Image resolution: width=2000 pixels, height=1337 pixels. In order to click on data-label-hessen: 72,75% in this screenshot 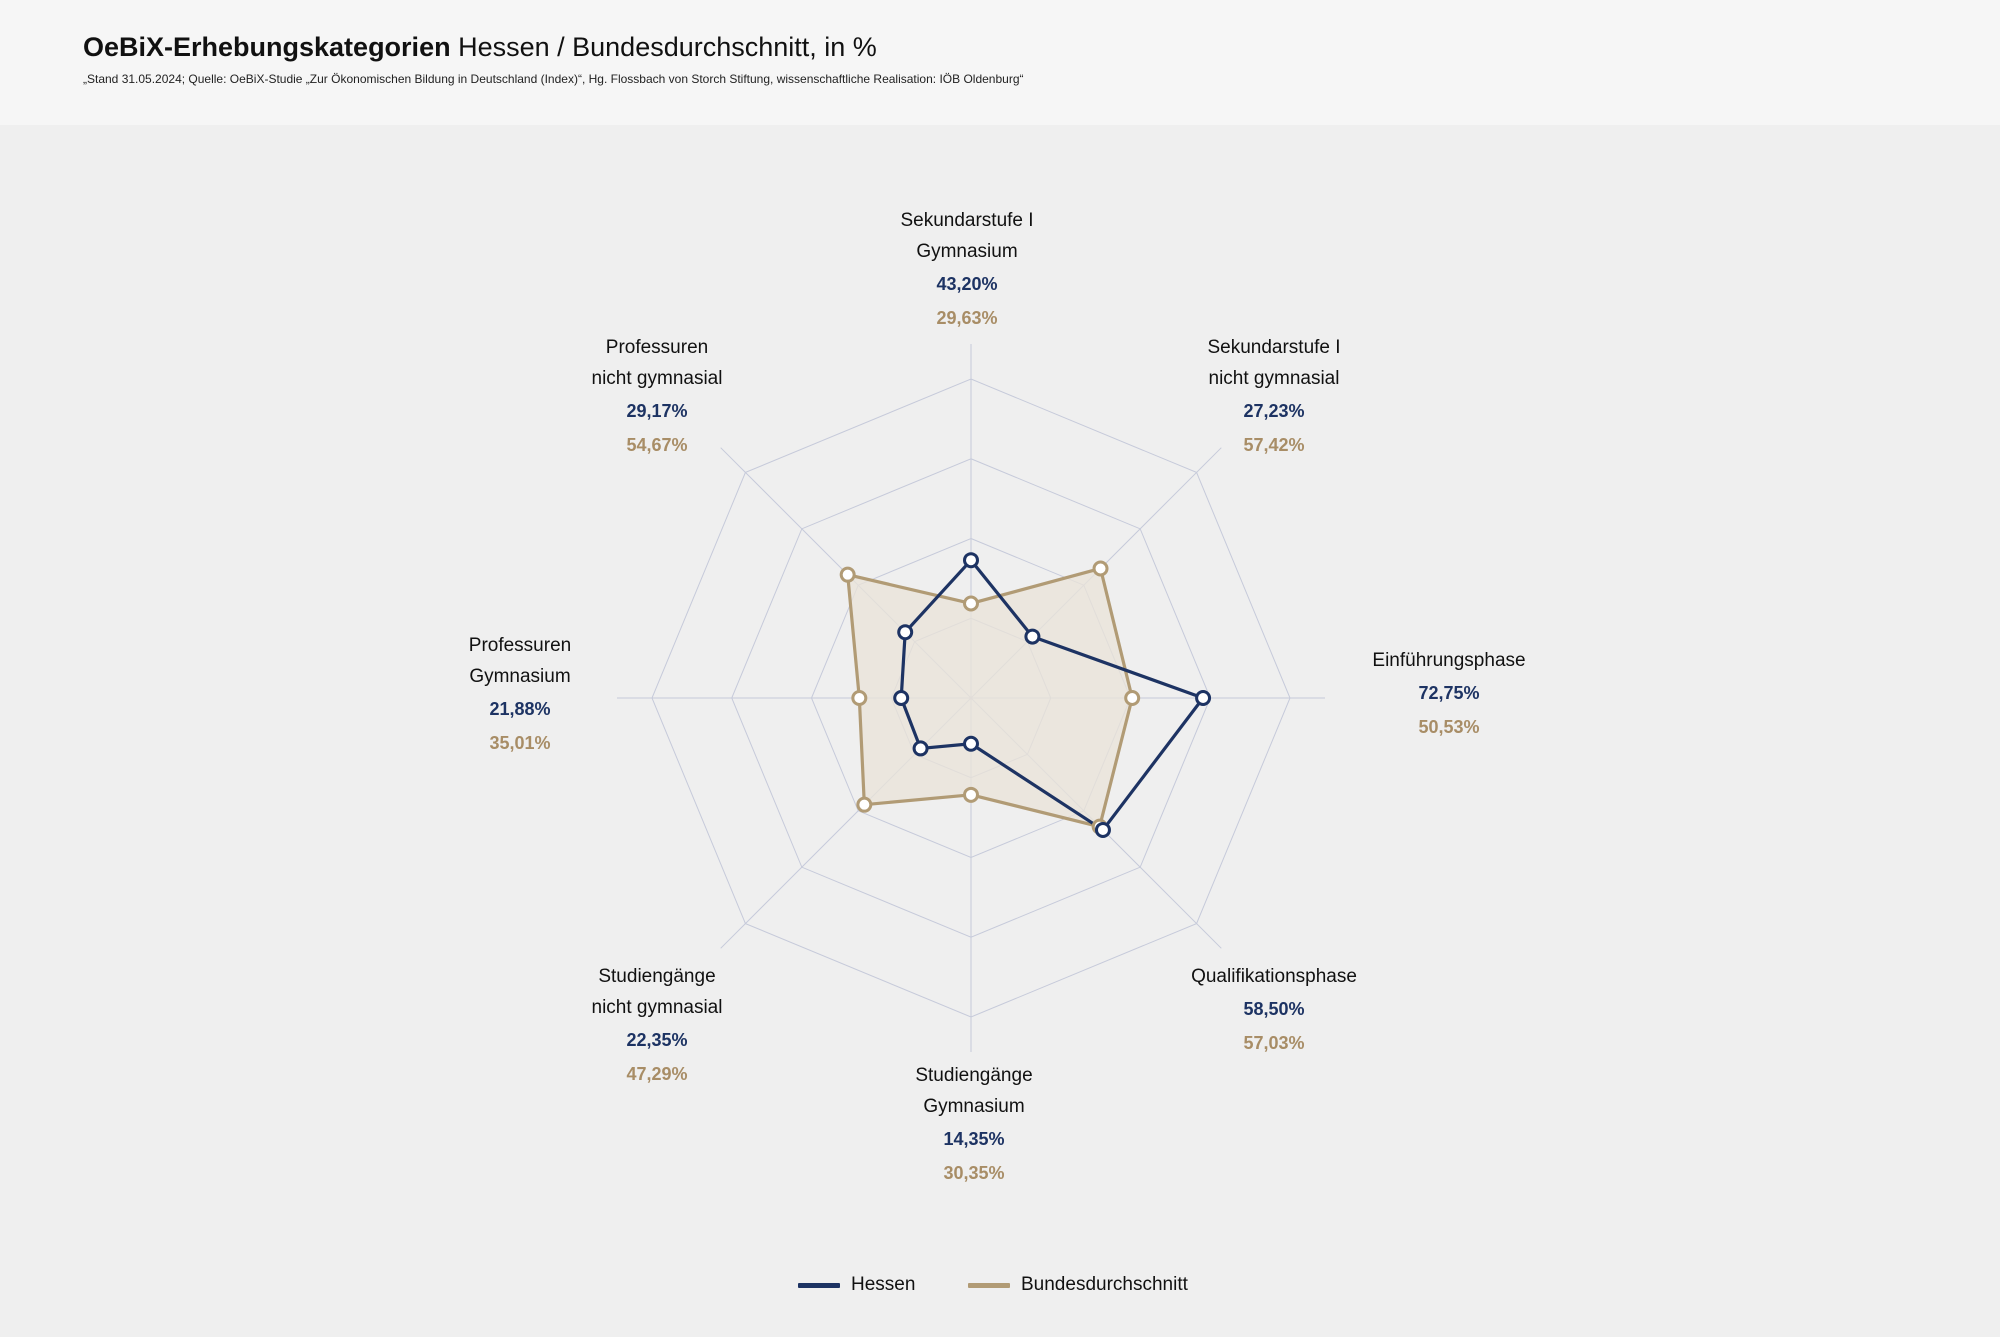, I will do `click(1449, 693)`.